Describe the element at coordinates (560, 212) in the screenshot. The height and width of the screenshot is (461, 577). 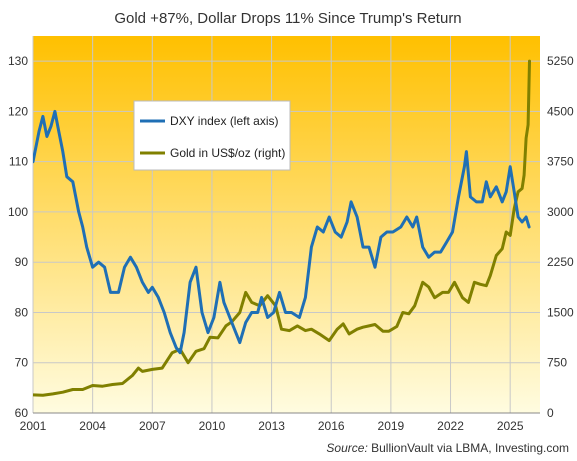
I see `right-tick-label: 3000` at that location.